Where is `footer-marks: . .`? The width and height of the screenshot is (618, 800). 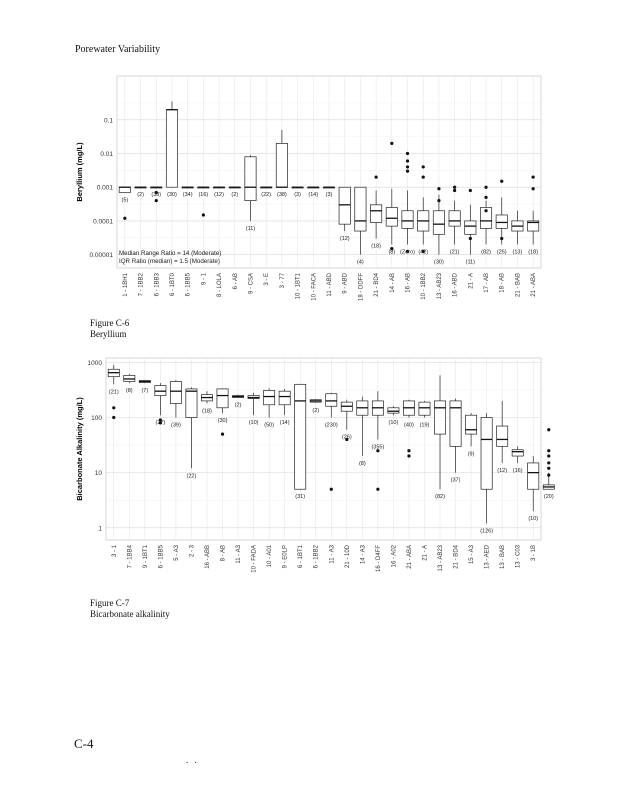
footer-marks: . . is located at coordinates (192, 760).